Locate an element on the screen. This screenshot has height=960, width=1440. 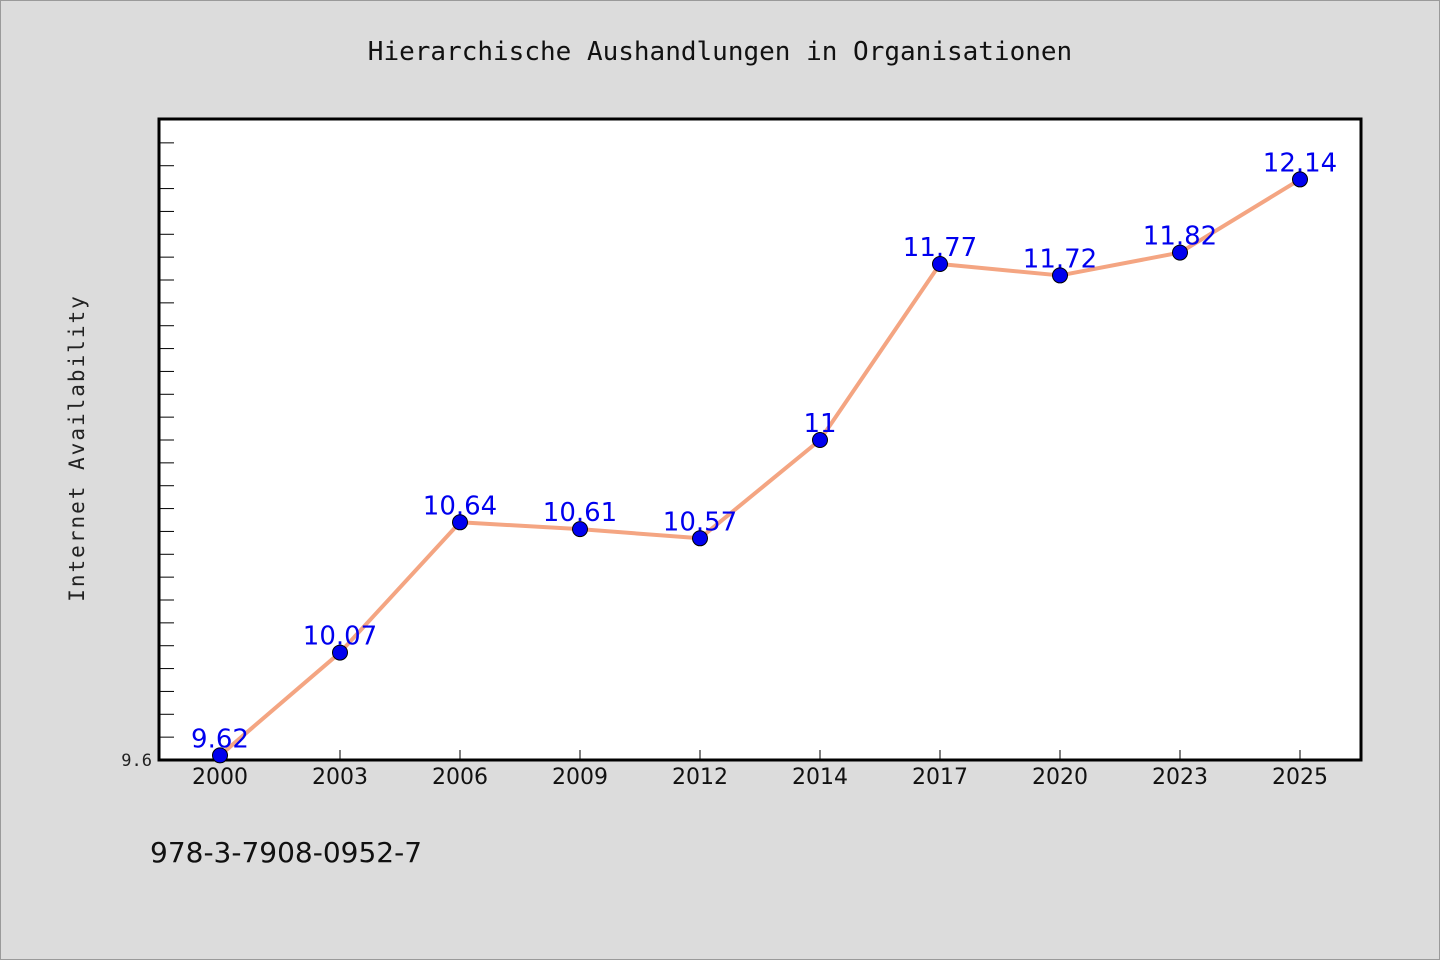
x-tick-label: 2009 is located at coordinates (580, 777).